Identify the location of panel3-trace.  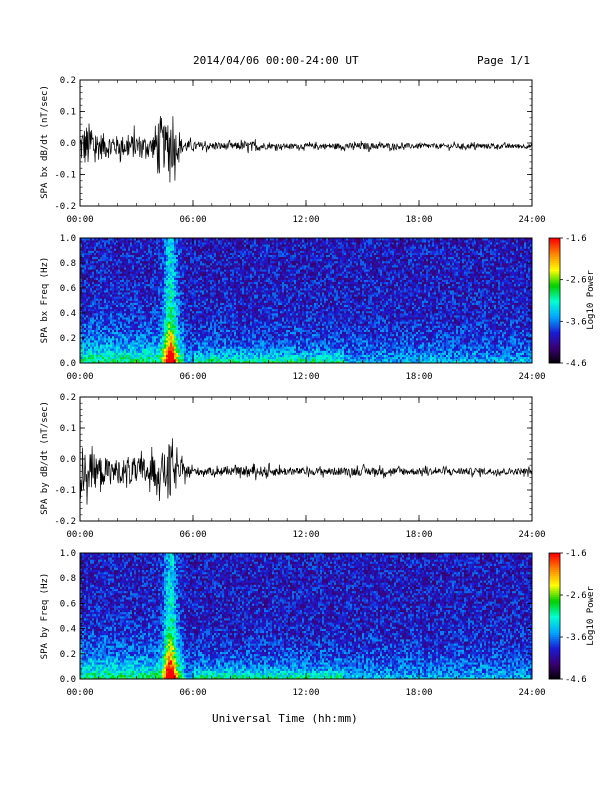
(306, 471).